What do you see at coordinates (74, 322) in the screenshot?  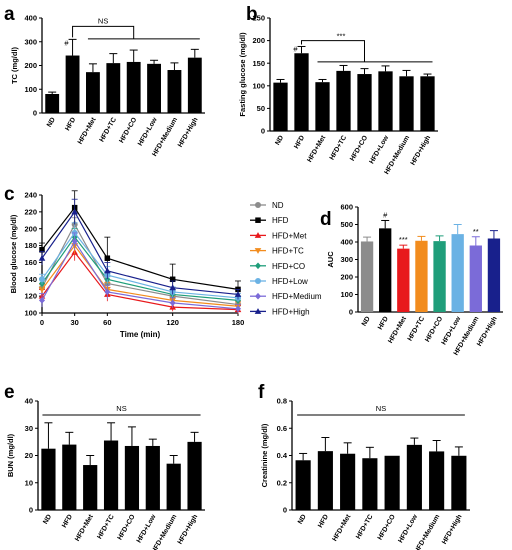 I see `x-tick-label-c: 30` at bounding box center [74, 322].